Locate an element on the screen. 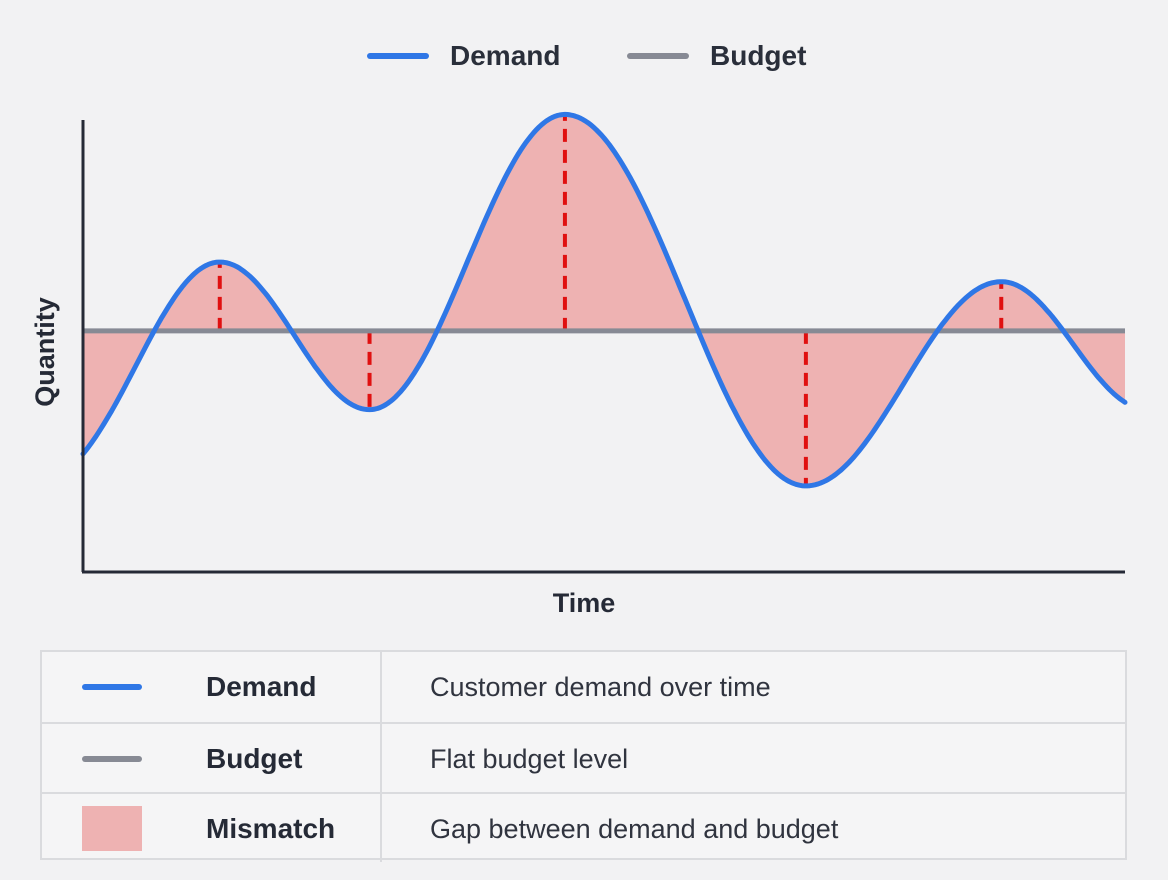 The image size is (1168, 880). chart-legend: Demand Budget is located at coordinates (586, 55).